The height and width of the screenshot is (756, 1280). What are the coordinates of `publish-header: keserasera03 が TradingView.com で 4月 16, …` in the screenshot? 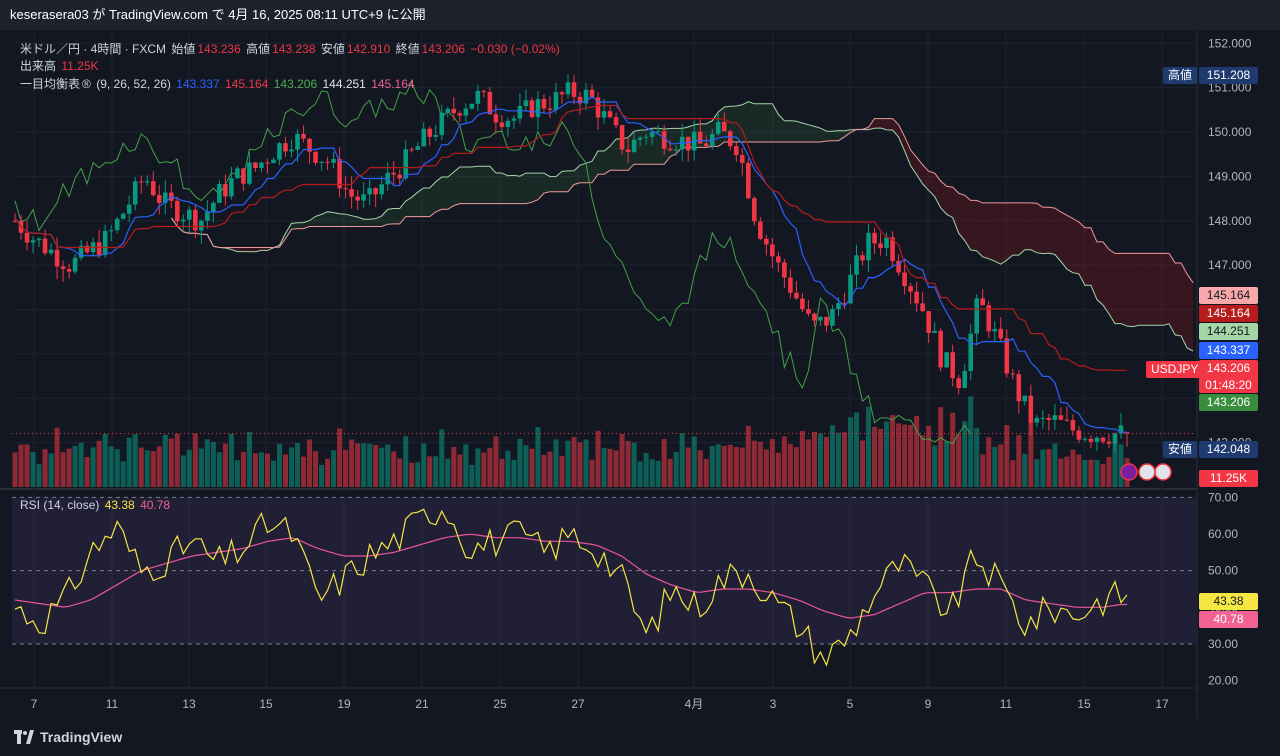 It's located at (640, 15).